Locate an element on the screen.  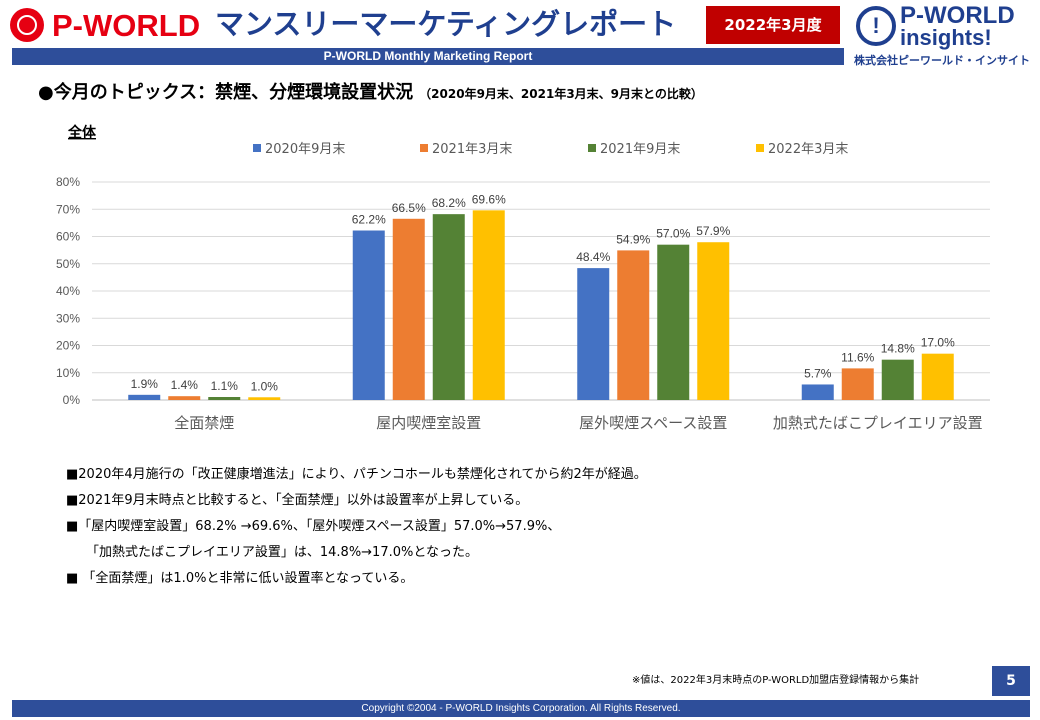
insights-logo-line1: P-WORLD is located at coordinates (957, 15).